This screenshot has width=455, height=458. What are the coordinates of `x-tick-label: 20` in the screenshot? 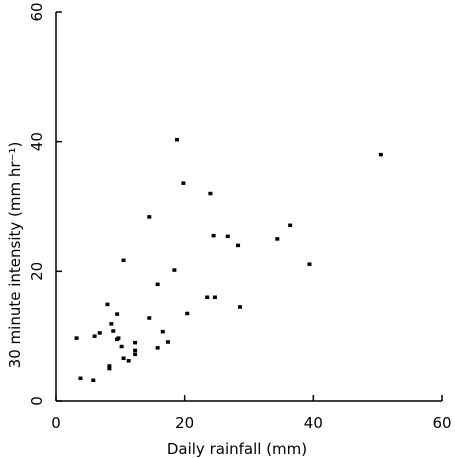 It's located at (184, 423).